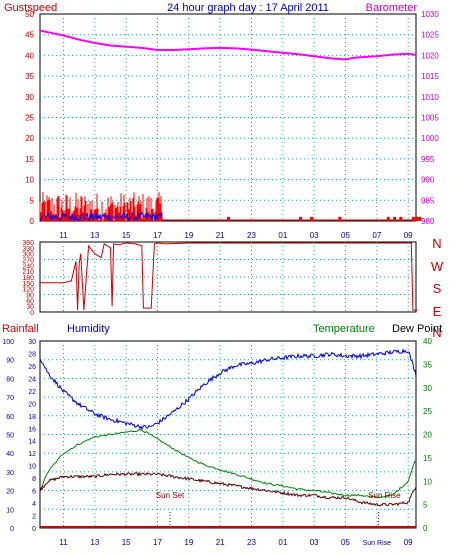 This screenshot has height=555, width=468. What do you see at coordinates (344, 329) in the screenshot?
I see `temperature-label: Temperature` at bounding box center [344, 329].